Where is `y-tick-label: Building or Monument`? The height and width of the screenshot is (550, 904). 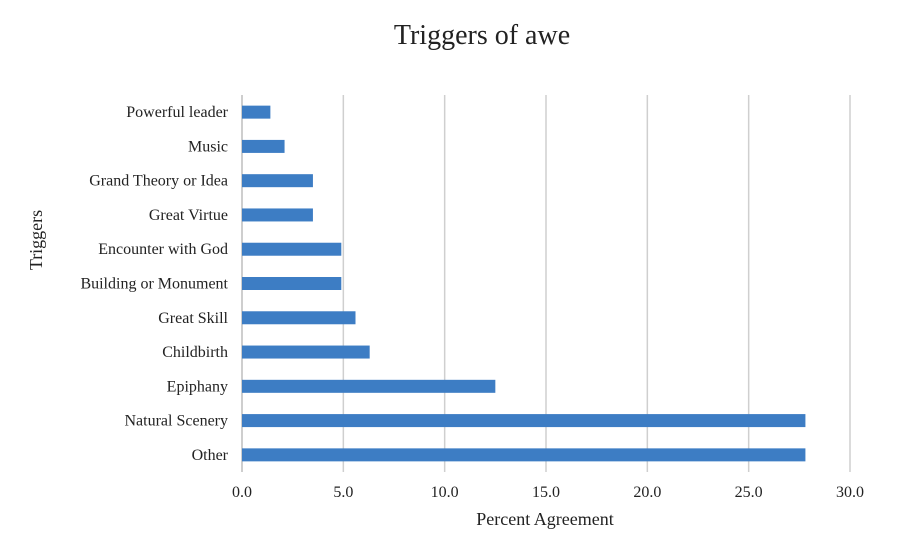 y-tick-label: Building or Monument is located at coordinates (154, 284).